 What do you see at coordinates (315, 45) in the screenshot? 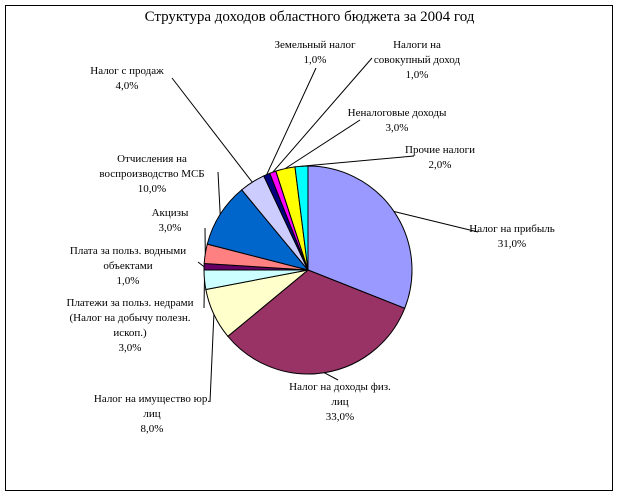
I see `category-label: Земельный налог` at bounding box center [315, 45].